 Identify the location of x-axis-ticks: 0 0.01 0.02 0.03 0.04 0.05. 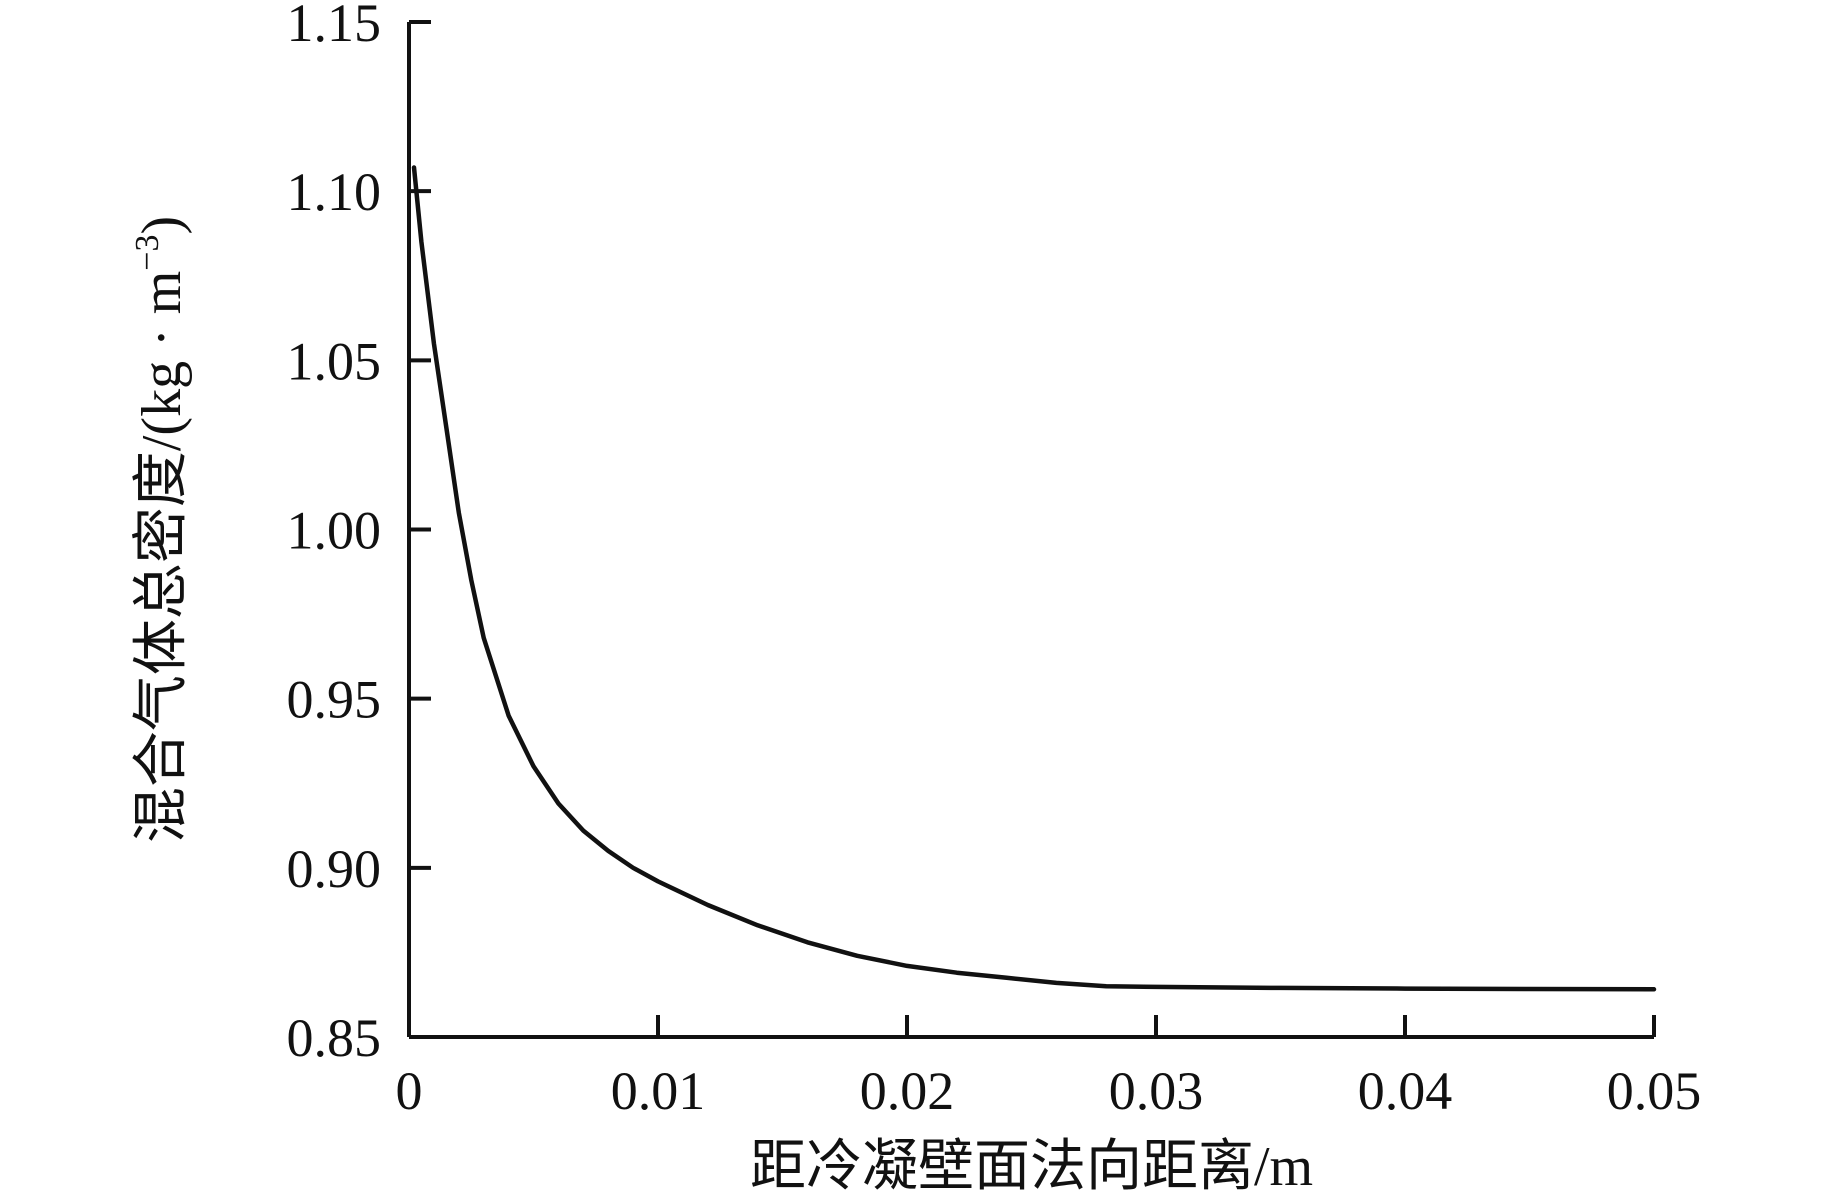
(1049, 1068).